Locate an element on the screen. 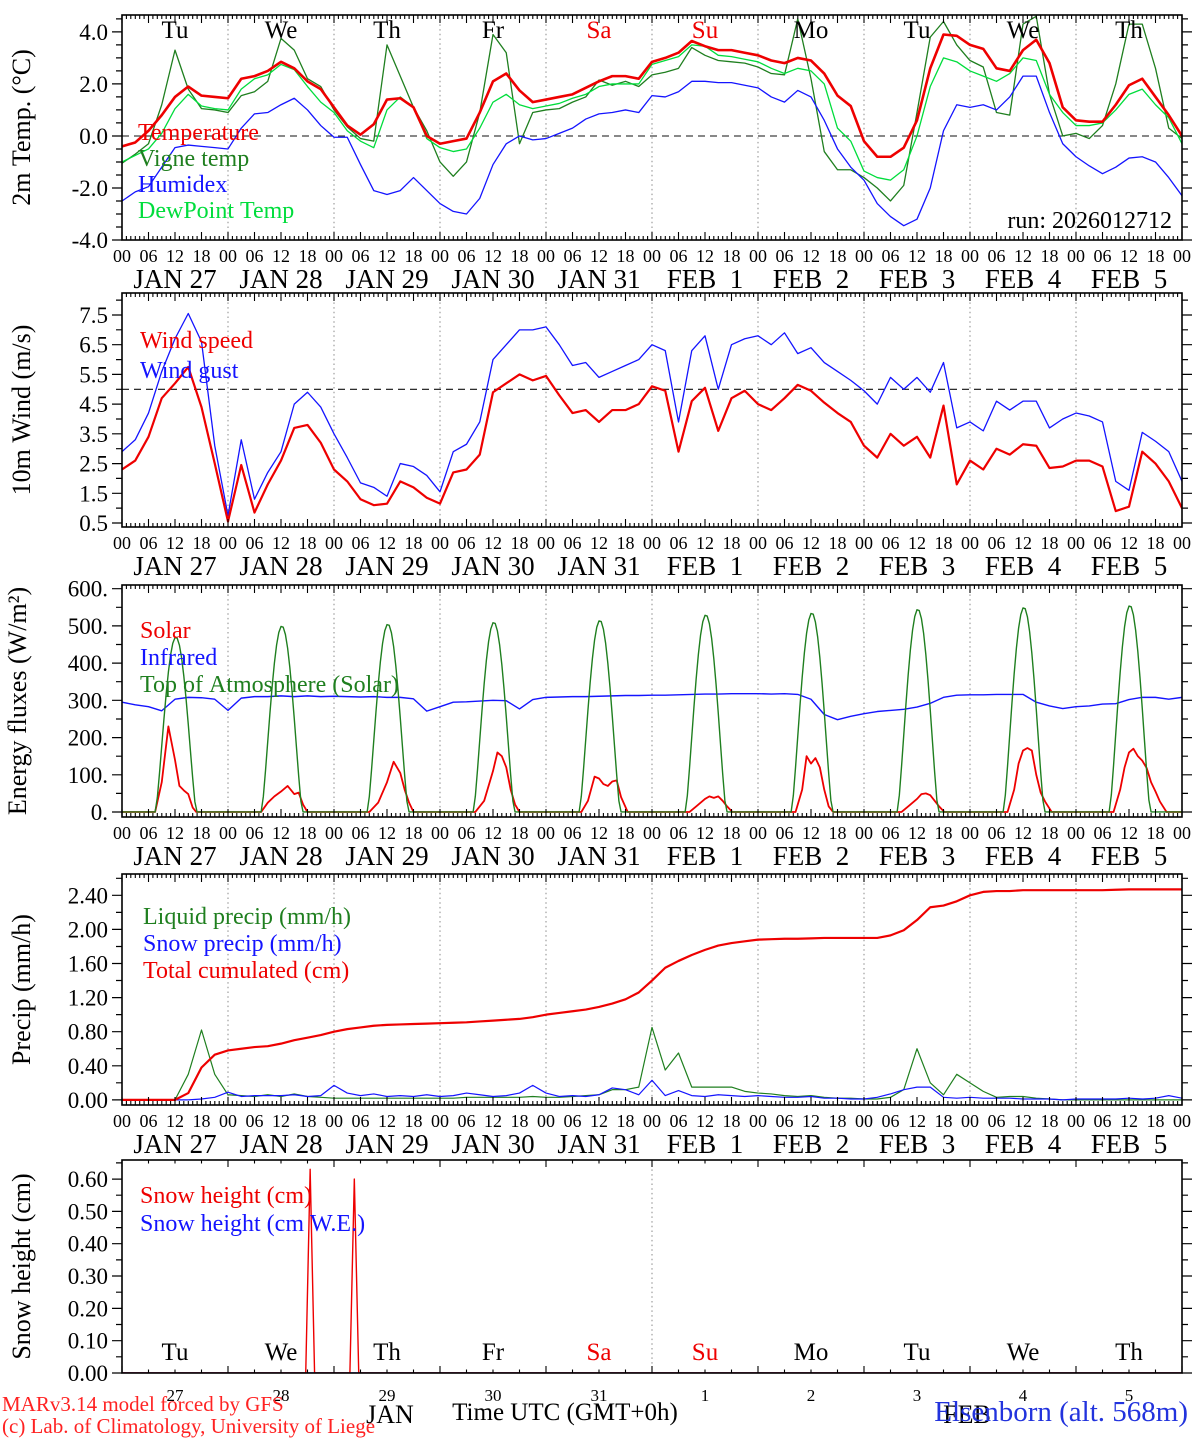  day-label: JAN 28 is located at coordinates (280, 856).